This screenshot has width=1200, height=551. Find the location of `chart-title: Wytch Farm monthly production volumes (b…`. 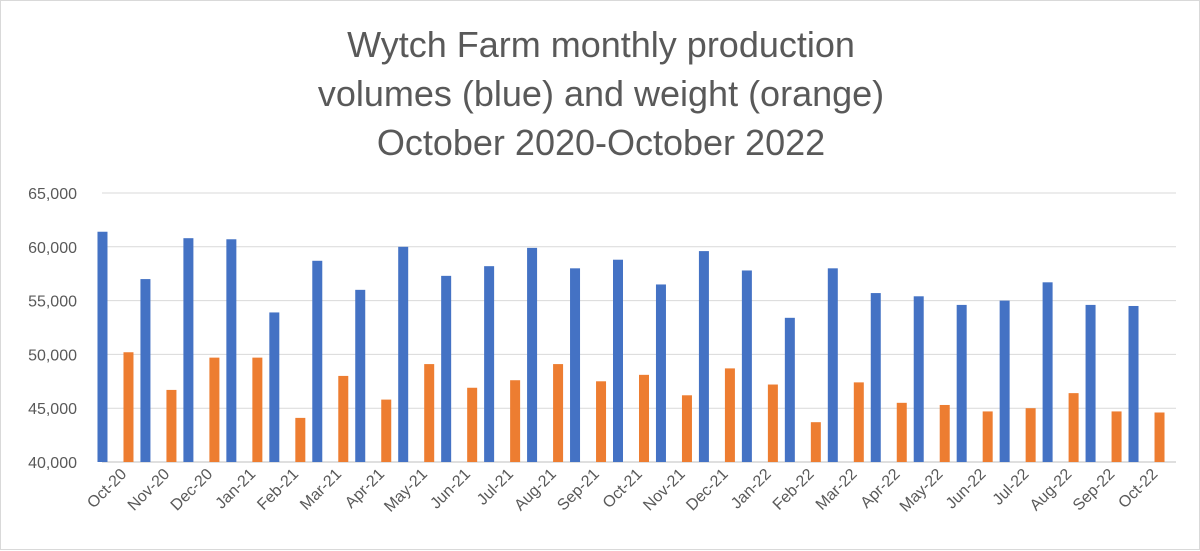

chart-title: Wytch Farm monthly production volumes (b… is located at coordinates (601, 93).